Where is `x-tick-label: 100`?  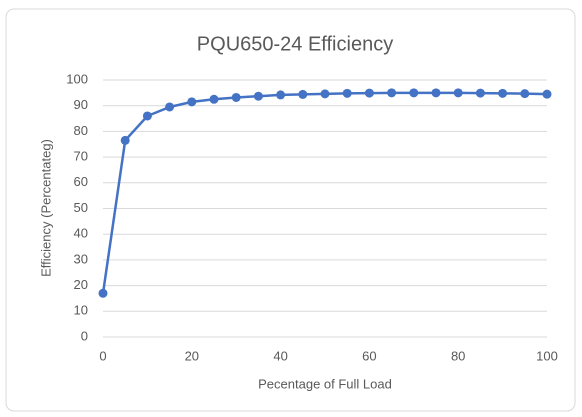
x-tick-label: 100 is located at coordinates (547, 355).